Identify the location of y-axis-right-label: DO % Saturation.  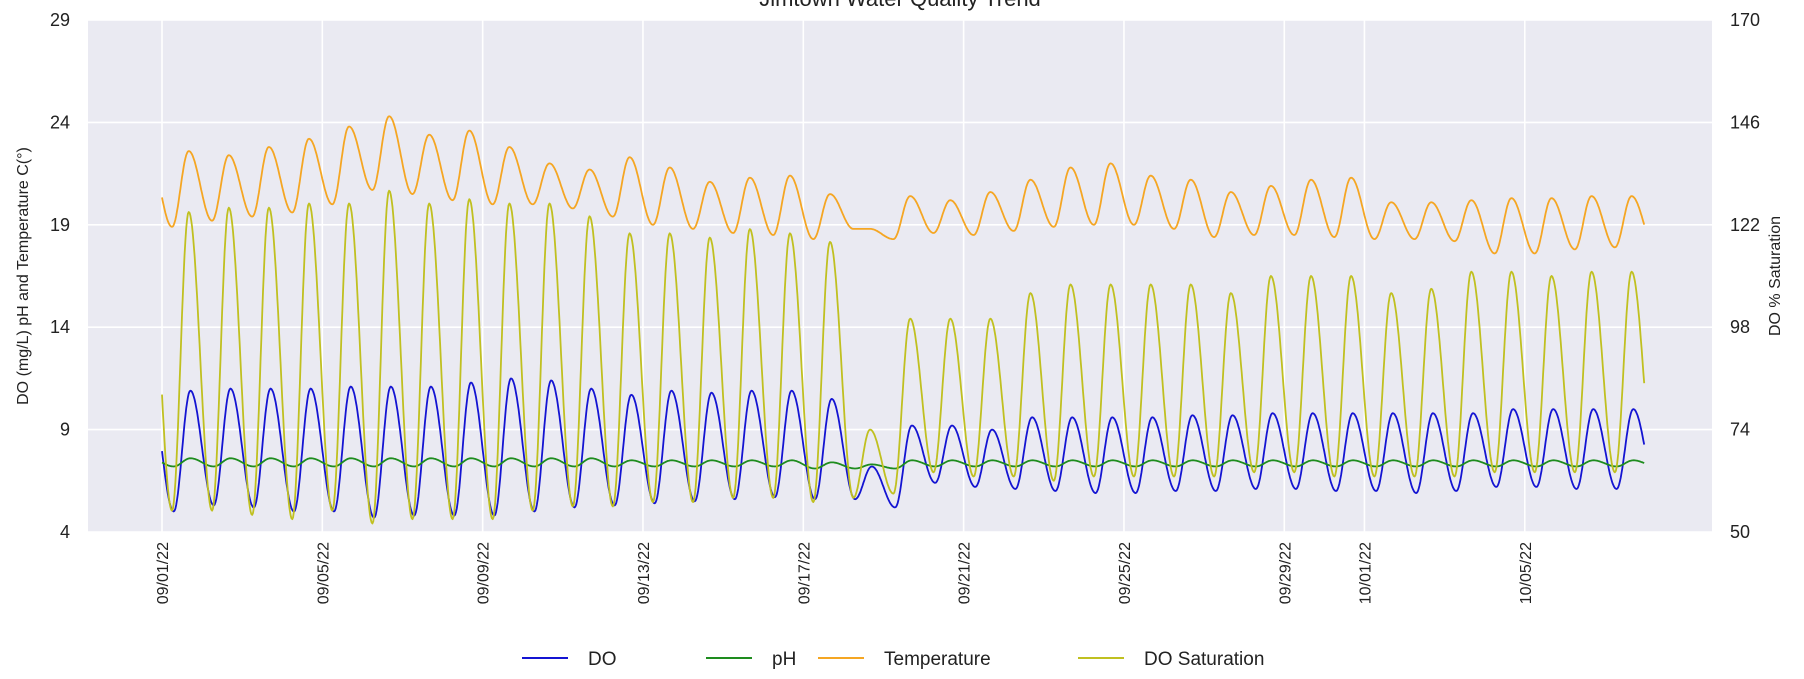
(1775, 276).